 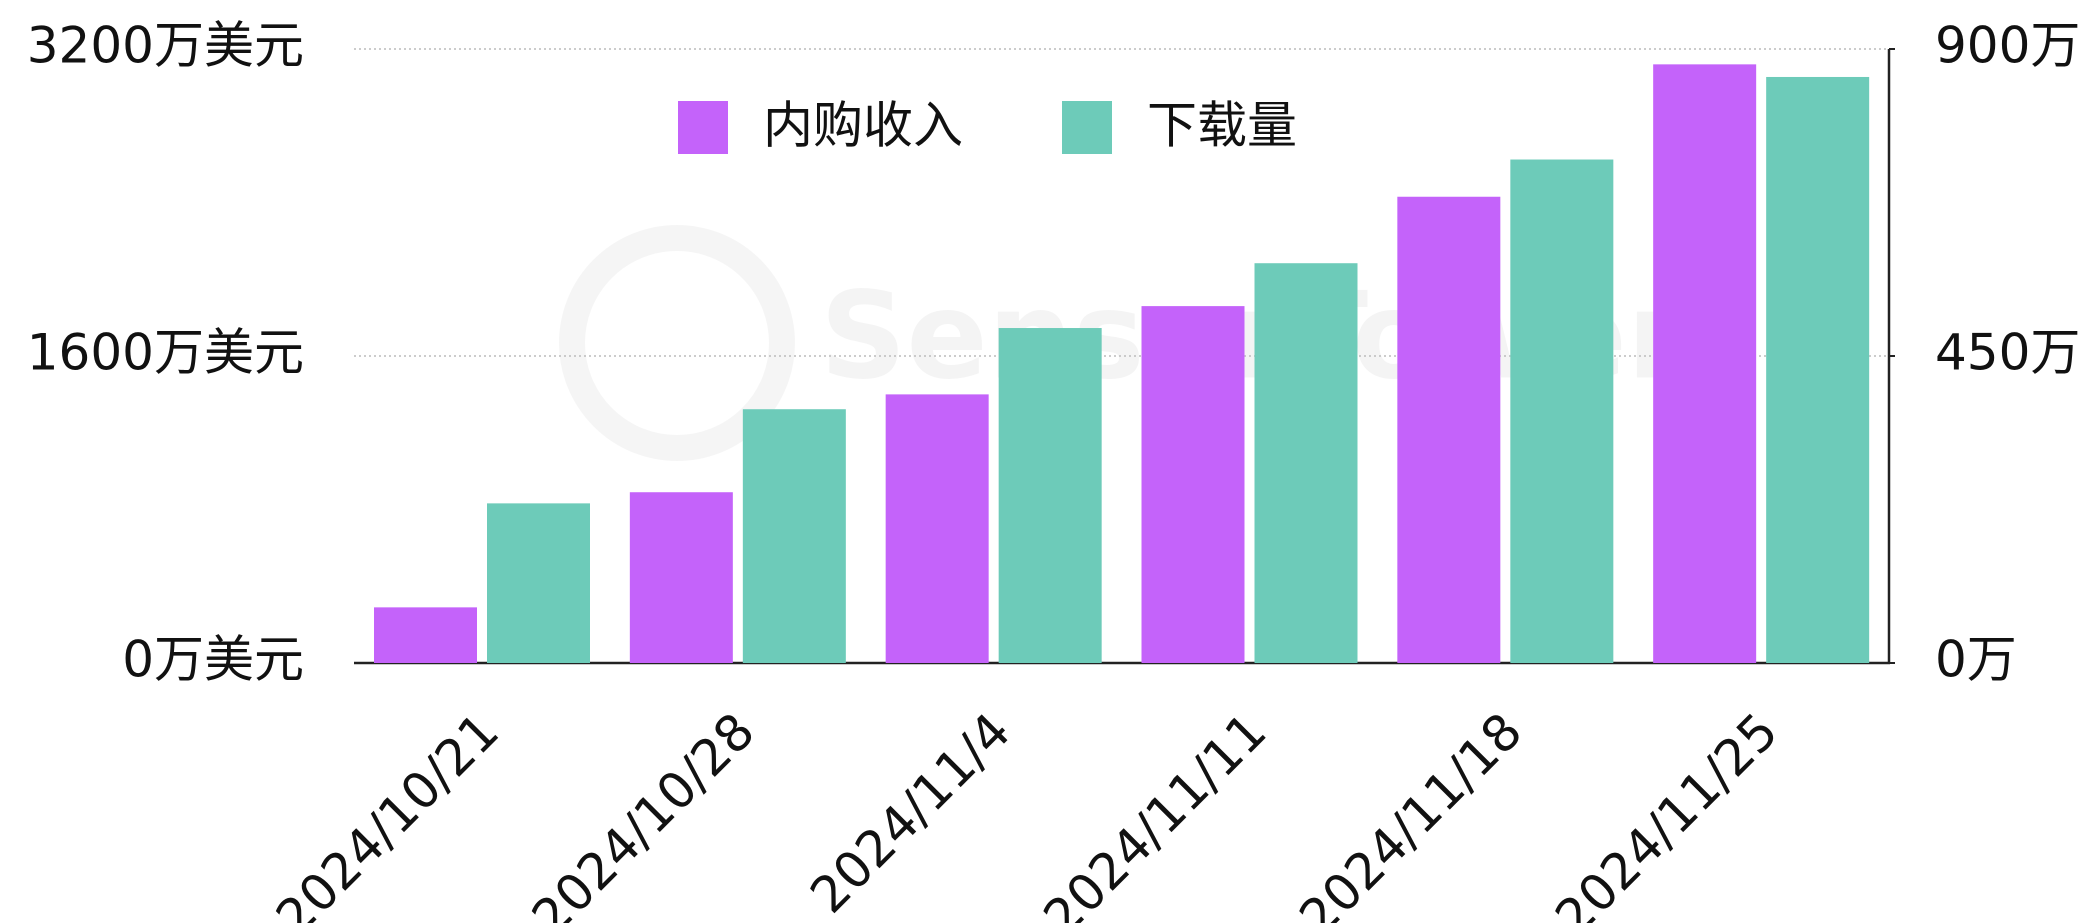 I want to click on legend-label: 内购收入, so click(x=863, y=126).